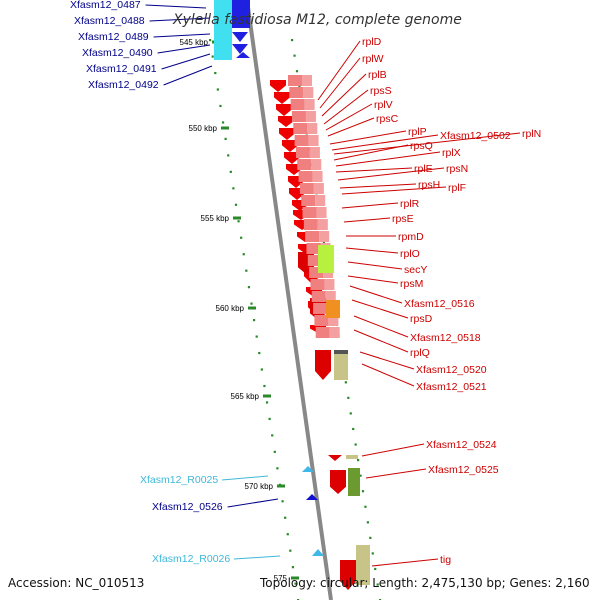 This screenshot has height=600, width=600. What do you see at coordinates (421, 319) in the screenshot?
I see `right-gene-label: rpsD` at bounding box center [421, 319].